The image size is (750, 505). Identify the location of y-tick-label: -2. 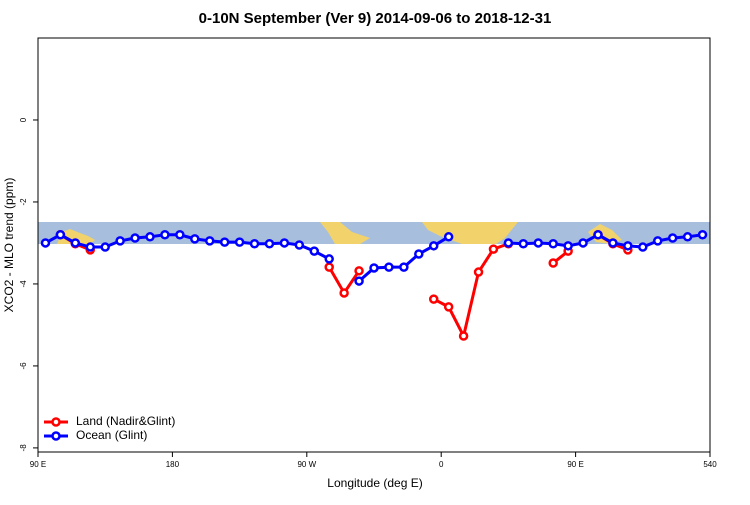
(23, 202).